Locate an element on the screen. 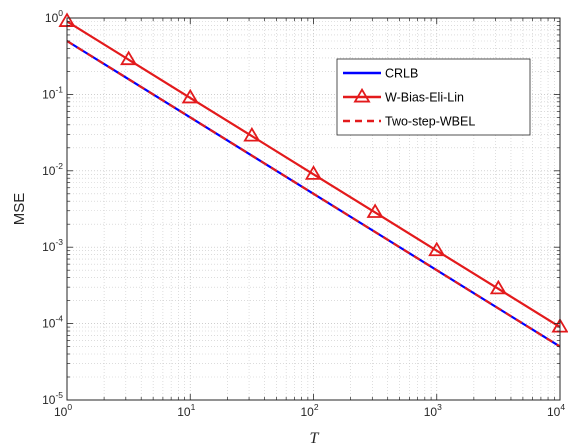 The image size is (568, 446). legend: CRLB W-Bias-Eli-Lin Two-step-WBEL is located at coordinates (433, 97).